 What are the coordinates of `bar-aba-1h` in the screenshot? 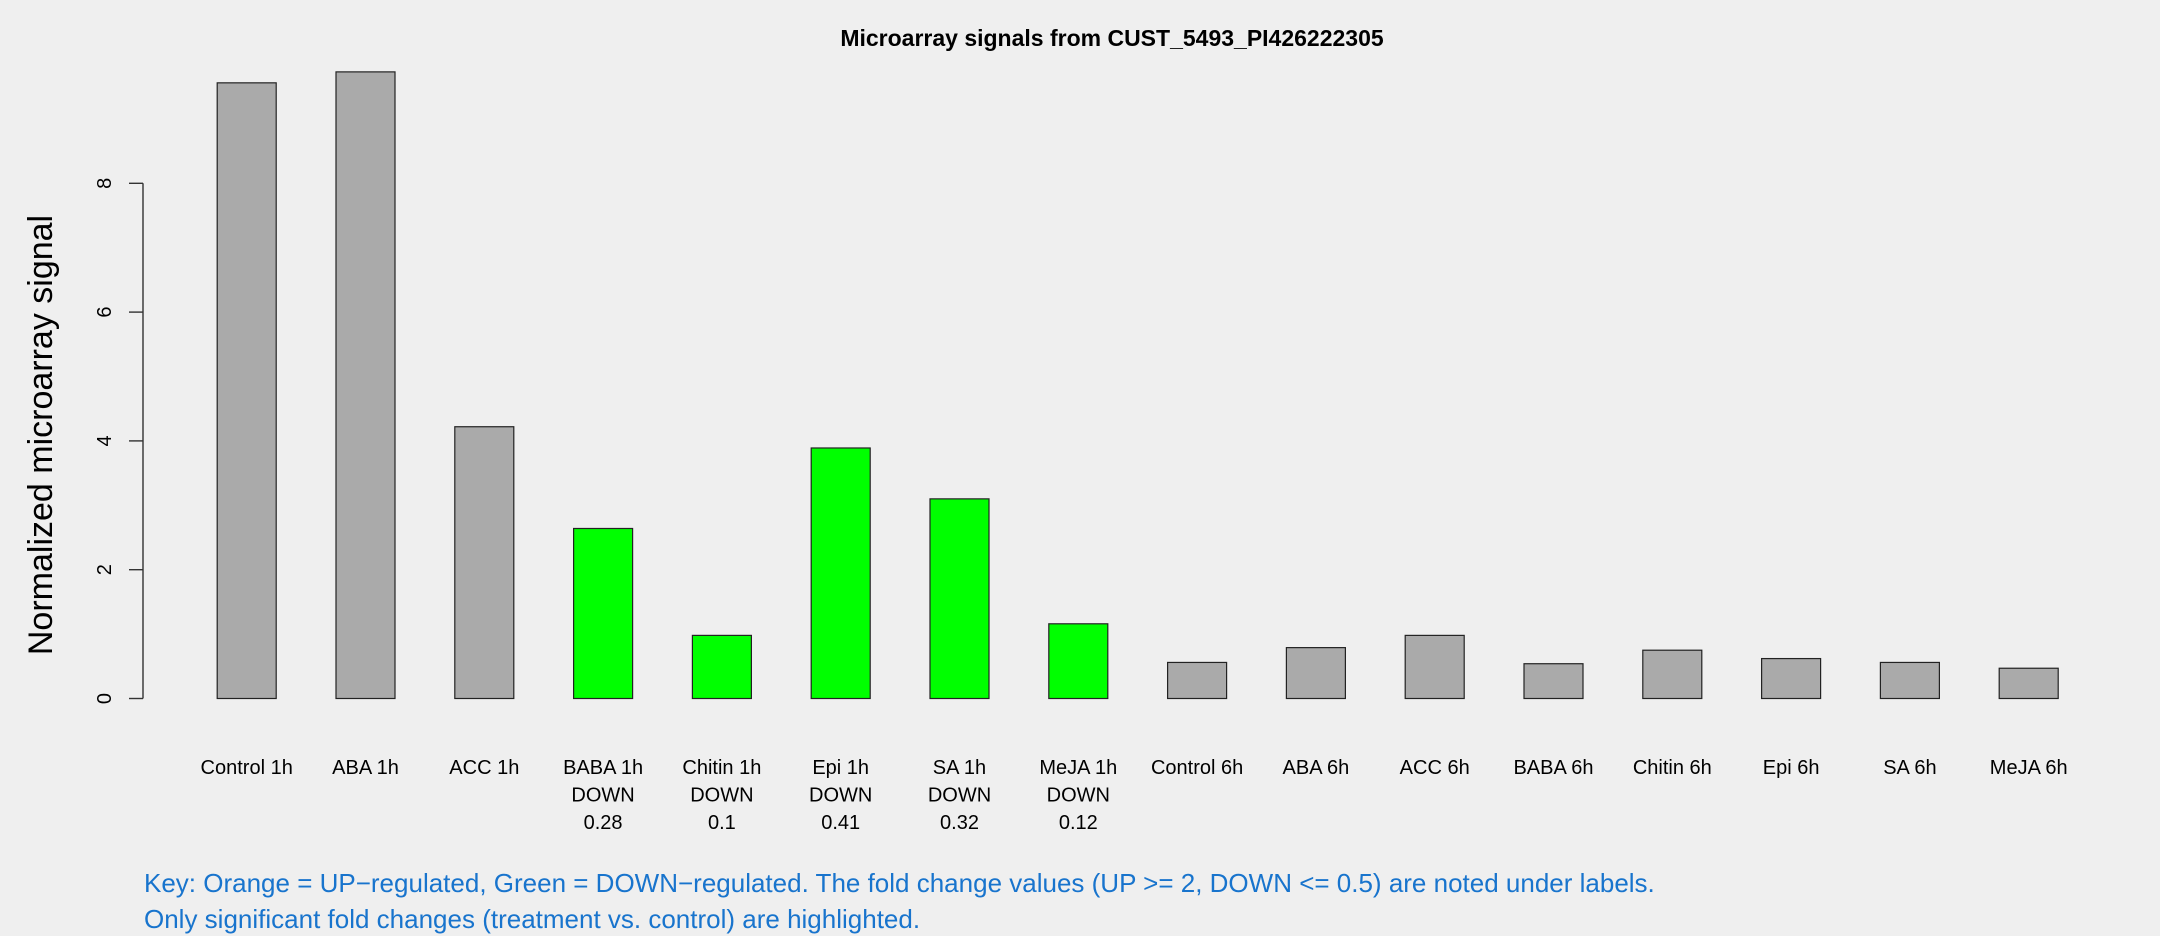 It's located at (365, 385).